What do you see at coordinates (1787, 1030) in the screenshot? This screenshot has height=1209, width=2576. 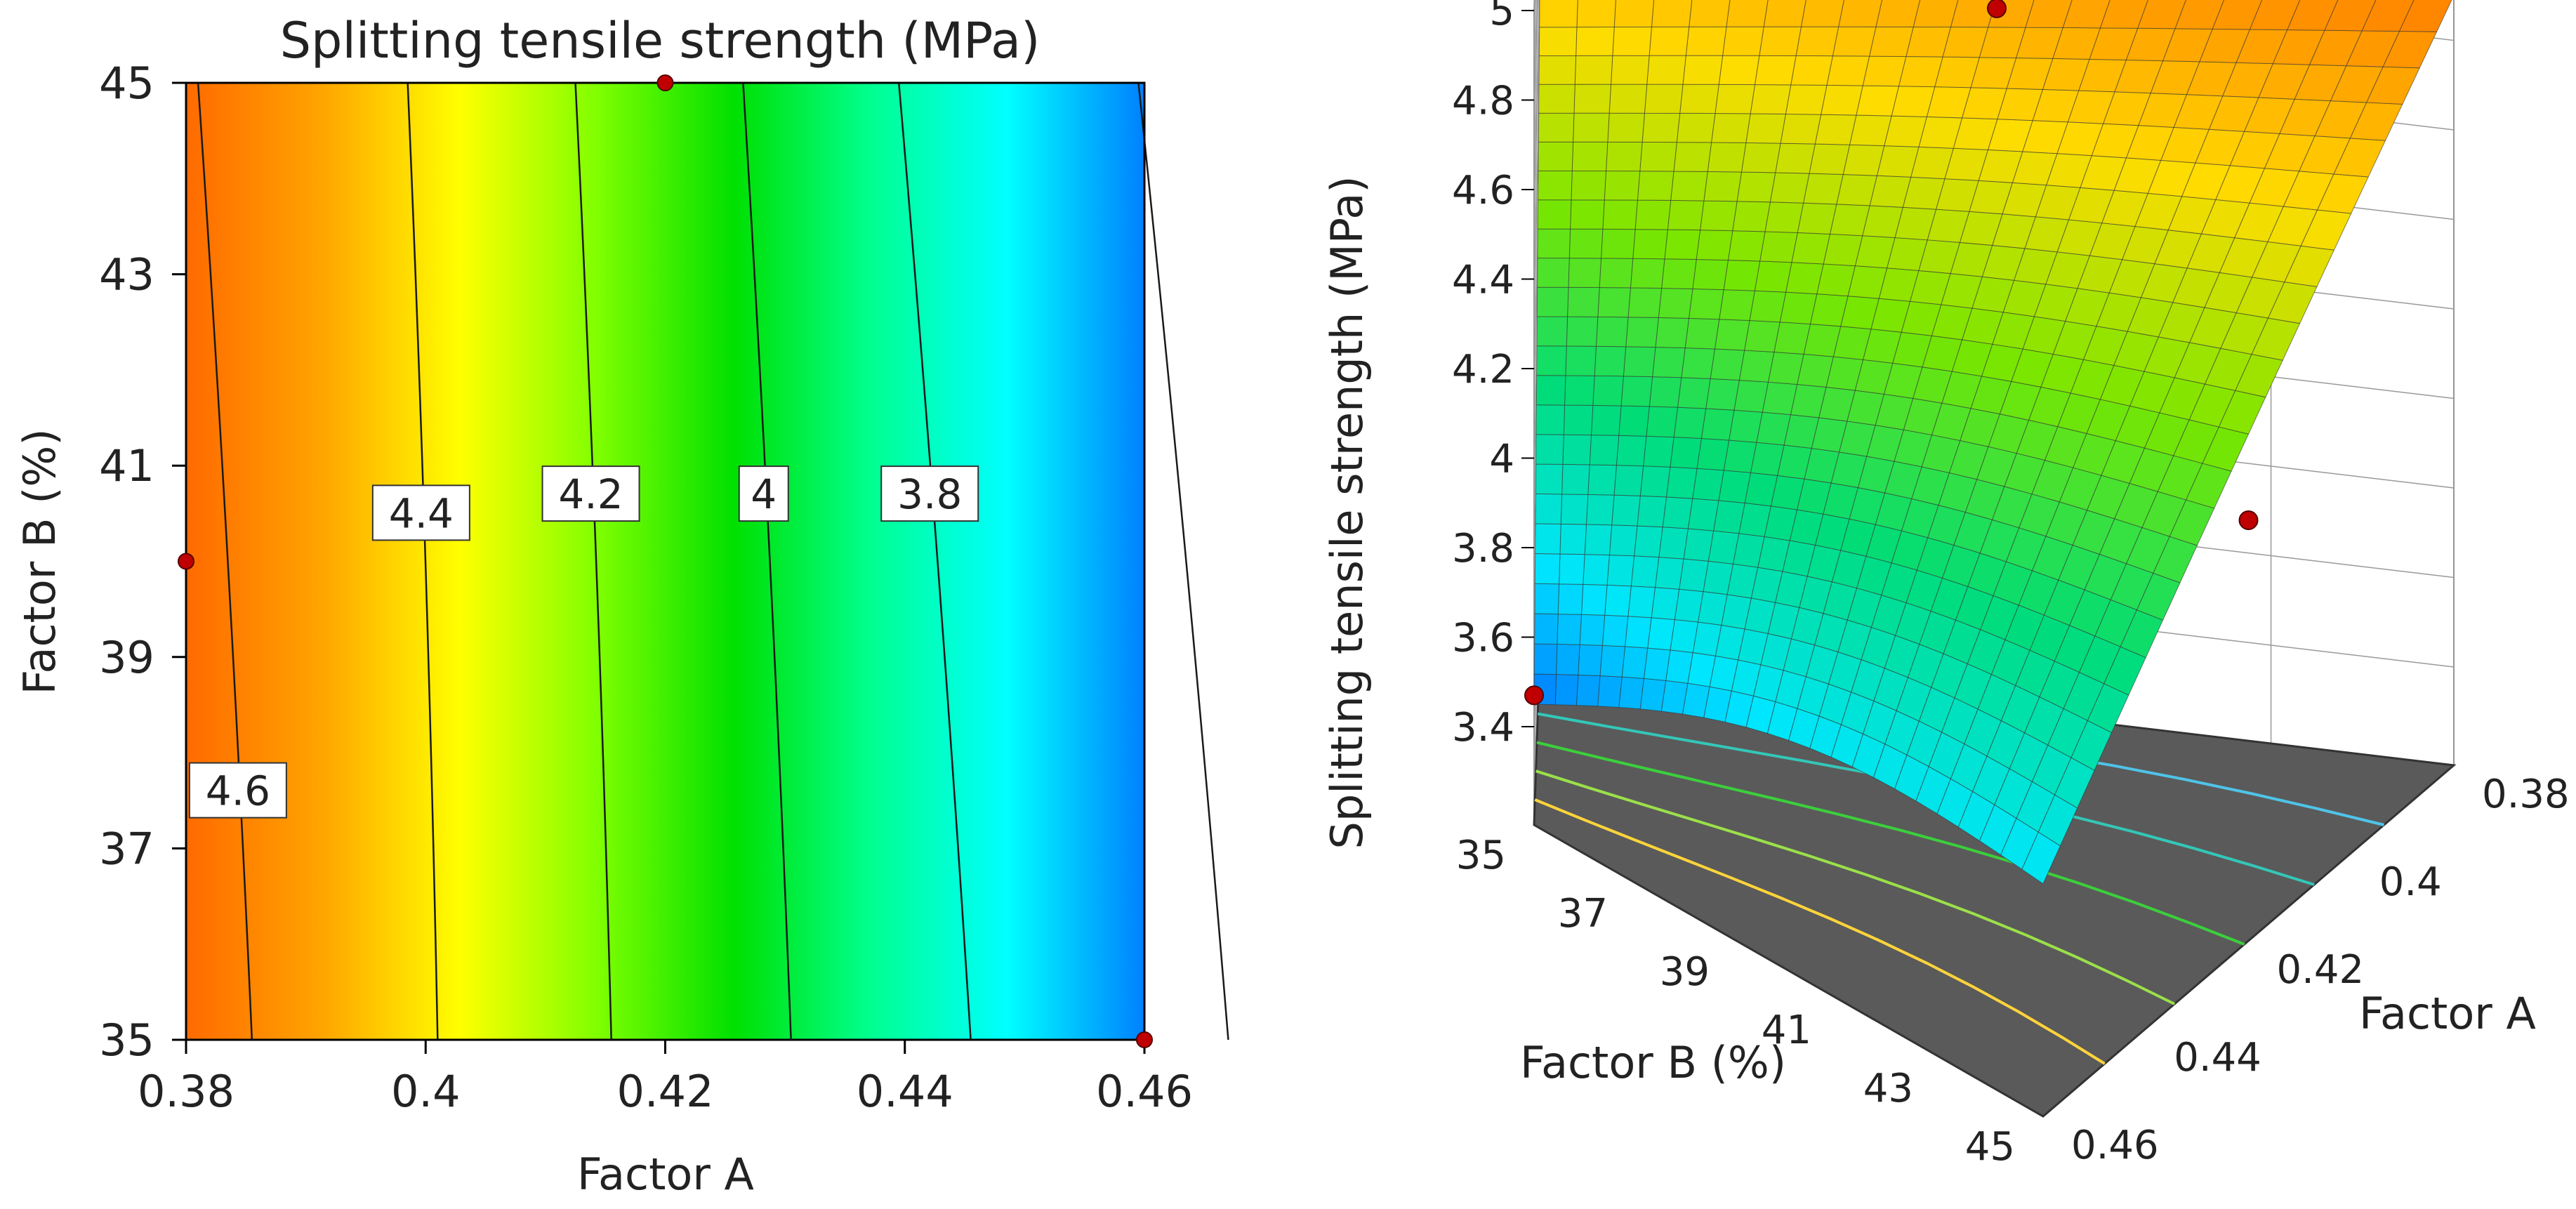 I see `factor-b-tick-label: 41` at bounding box center [1787, 1030].